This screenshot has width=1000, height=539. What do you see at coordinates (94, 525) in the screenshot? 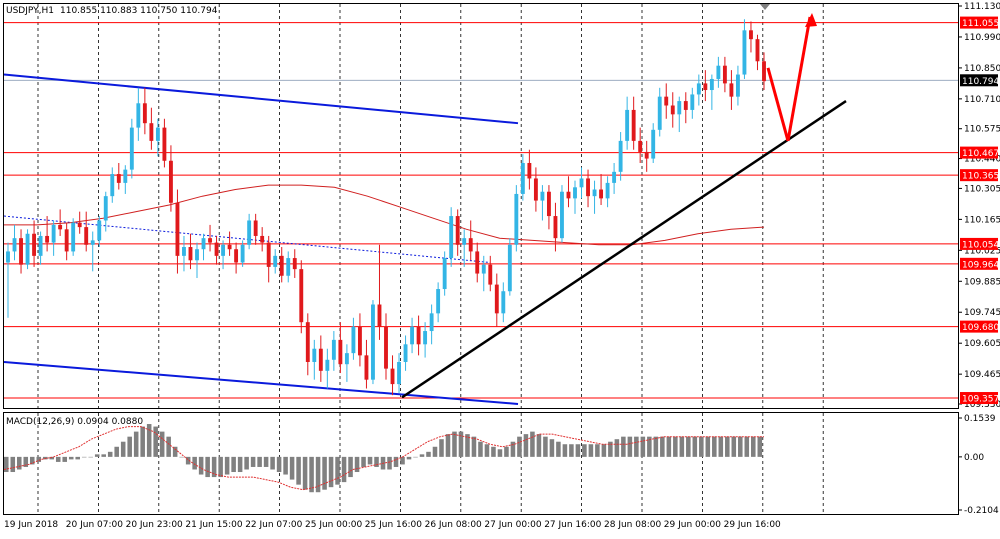
I see `time-tick-label: 20 Jun 07:00` at bounding box center [94, 525].